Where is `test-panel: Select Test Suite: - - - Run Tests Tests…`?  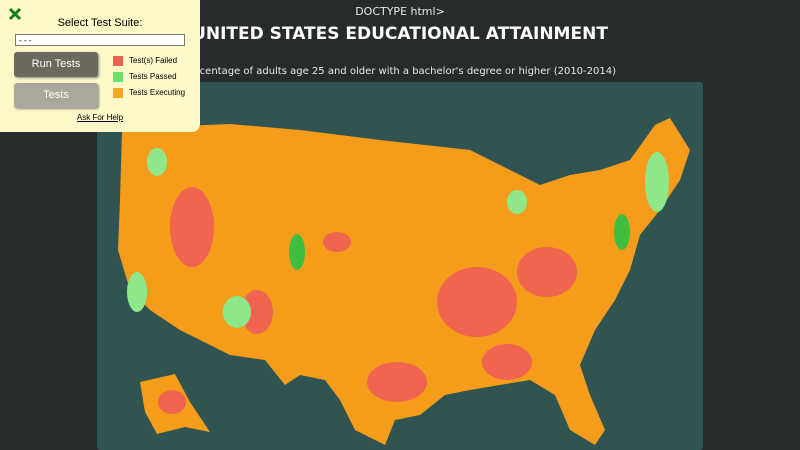
test-panel: Select Test Suite: - - - Run Tests Tests… is located at coordinates (100, 66).